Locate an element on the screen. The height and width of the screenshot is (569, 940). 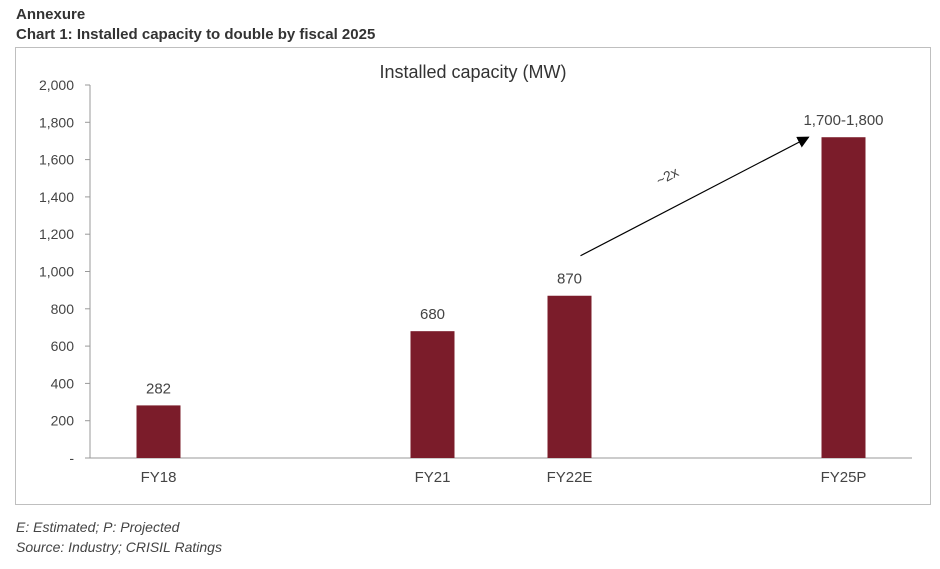
y-tick-label: 200 is located at coordinates (63, 421).